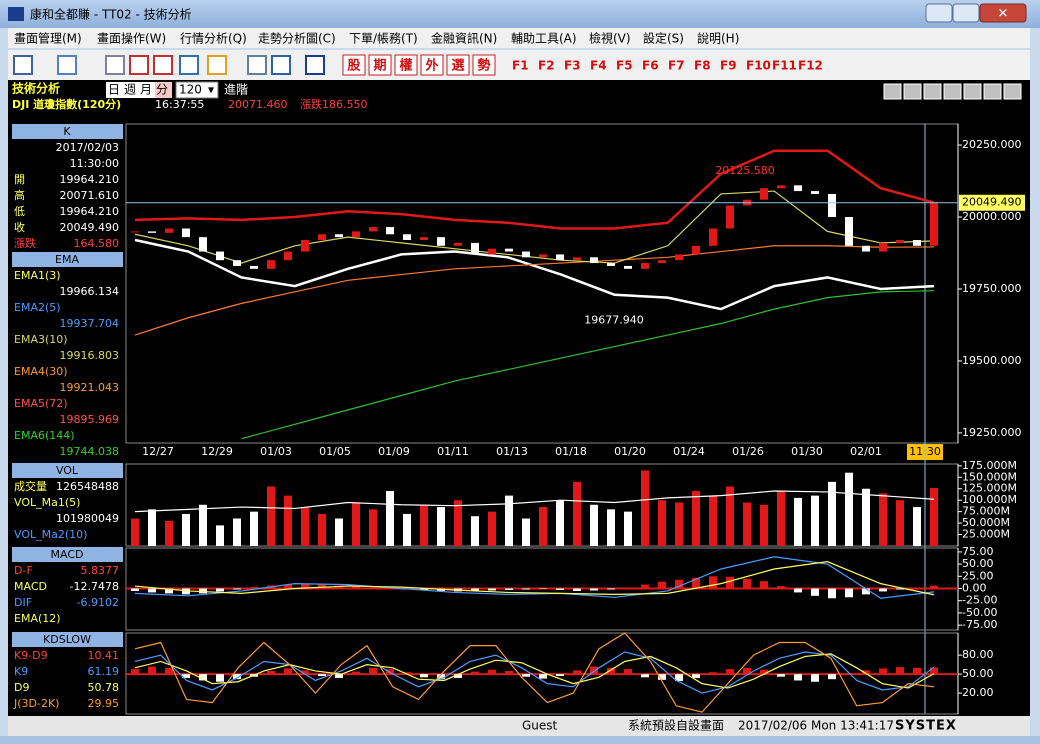 This screenshot has height=744, width=1040. What do you see at coordinates (520, 740) in the screenshot?
I see `taskbar` at bounding box center [520, 740].